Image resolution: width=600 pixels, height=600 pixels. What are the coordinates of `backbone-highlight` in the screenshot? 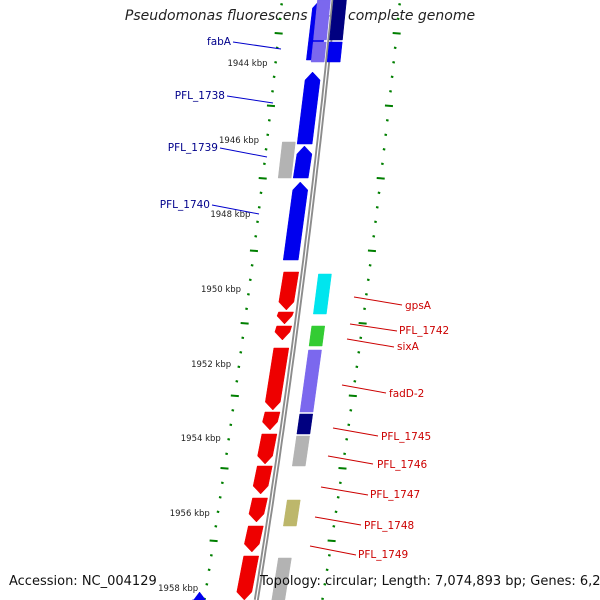 It's located at (295, 300).